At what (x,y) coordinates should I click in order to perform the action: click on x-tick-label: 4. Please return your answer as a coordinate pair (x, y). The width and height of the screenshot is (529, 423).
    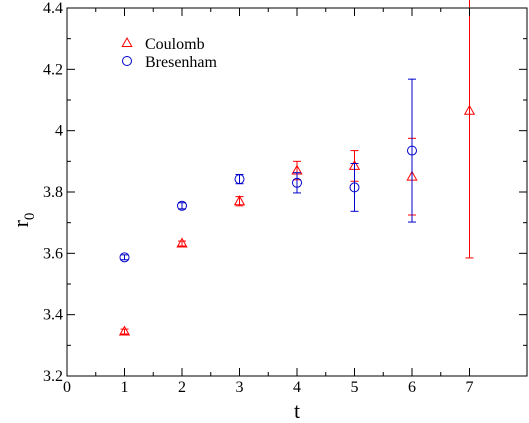
    Looking at the image, I should click on (297, 387).